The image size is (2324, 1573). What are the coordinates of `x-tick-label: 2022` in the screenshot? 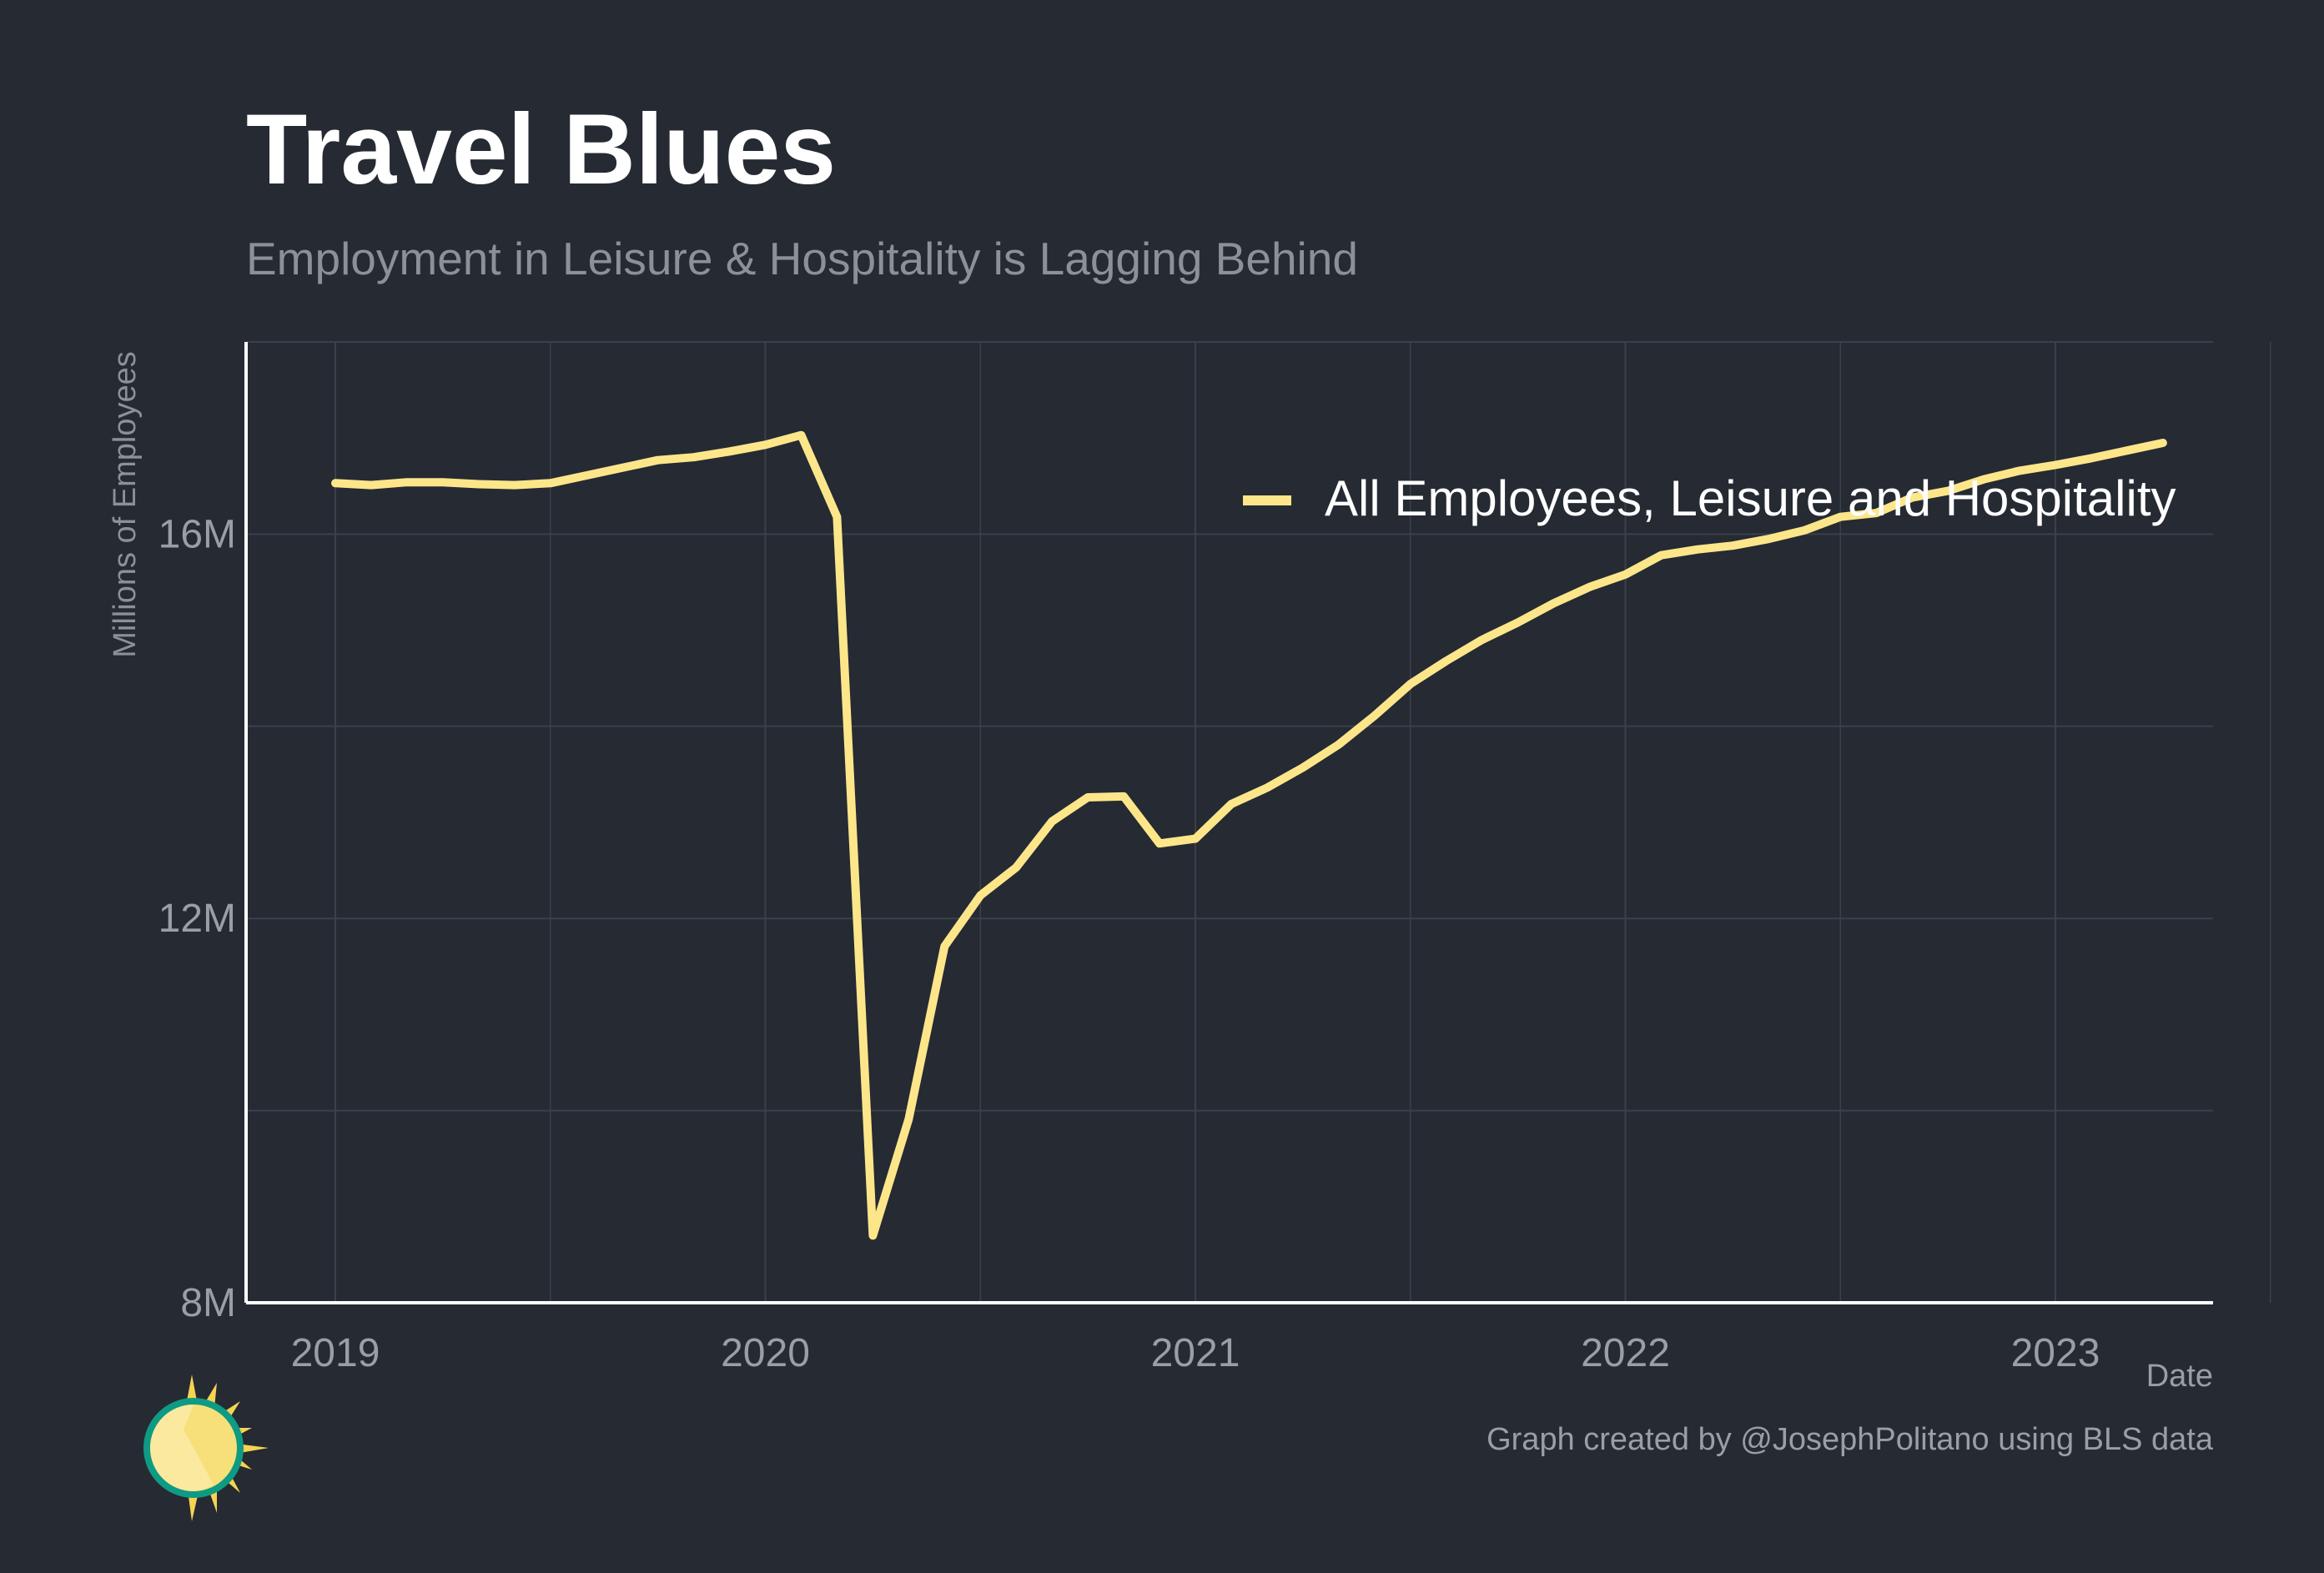 It's located at (1625, 1353).